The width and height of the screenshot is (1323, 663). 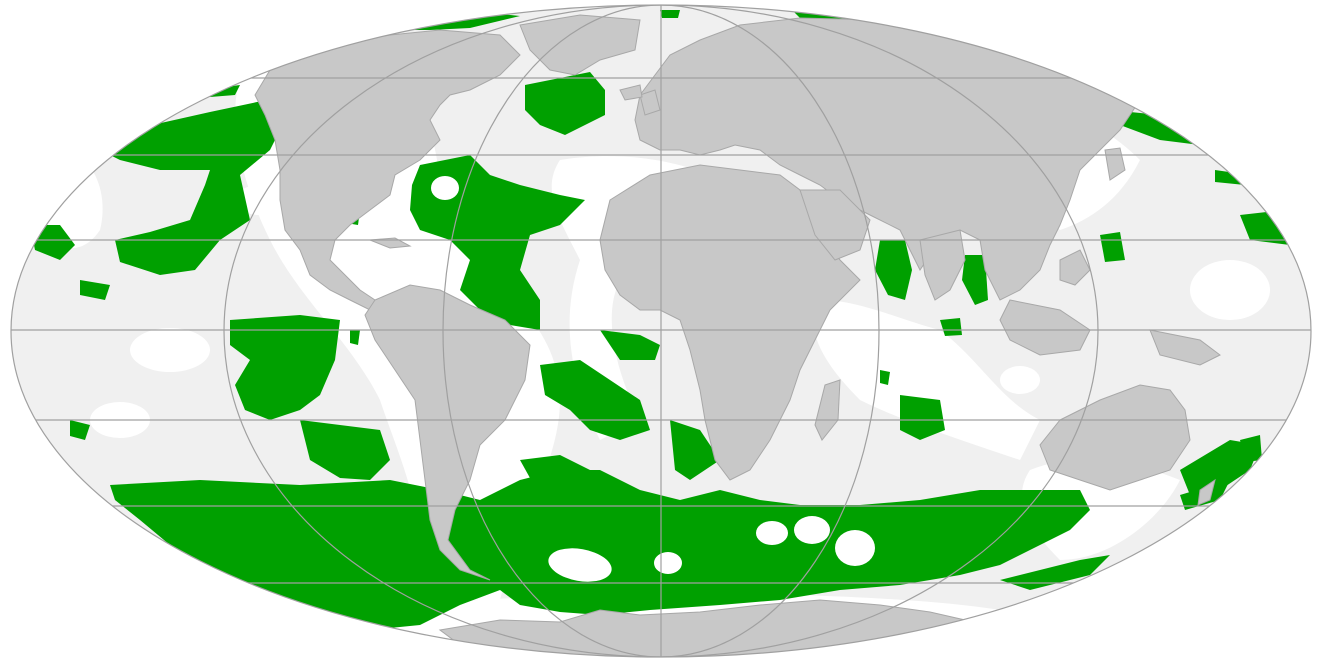 I want to click on region-north-atlantic, so click(x=565, y=103).